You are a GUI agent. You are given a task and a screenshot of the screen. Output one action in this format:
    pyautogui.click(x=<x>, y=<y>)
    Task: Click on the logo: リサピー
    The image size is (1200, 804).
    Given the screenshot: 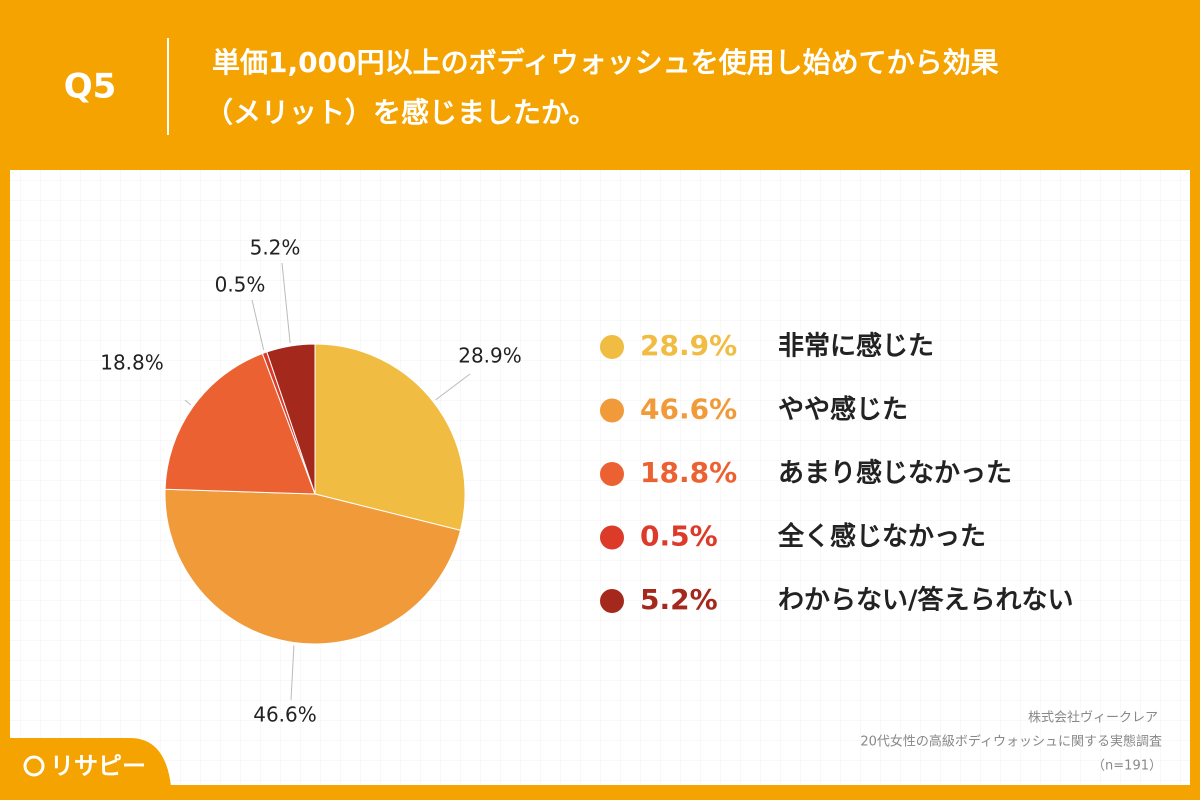 What is the action you would take?
    pyautogui.click(x=98, y=766)
    